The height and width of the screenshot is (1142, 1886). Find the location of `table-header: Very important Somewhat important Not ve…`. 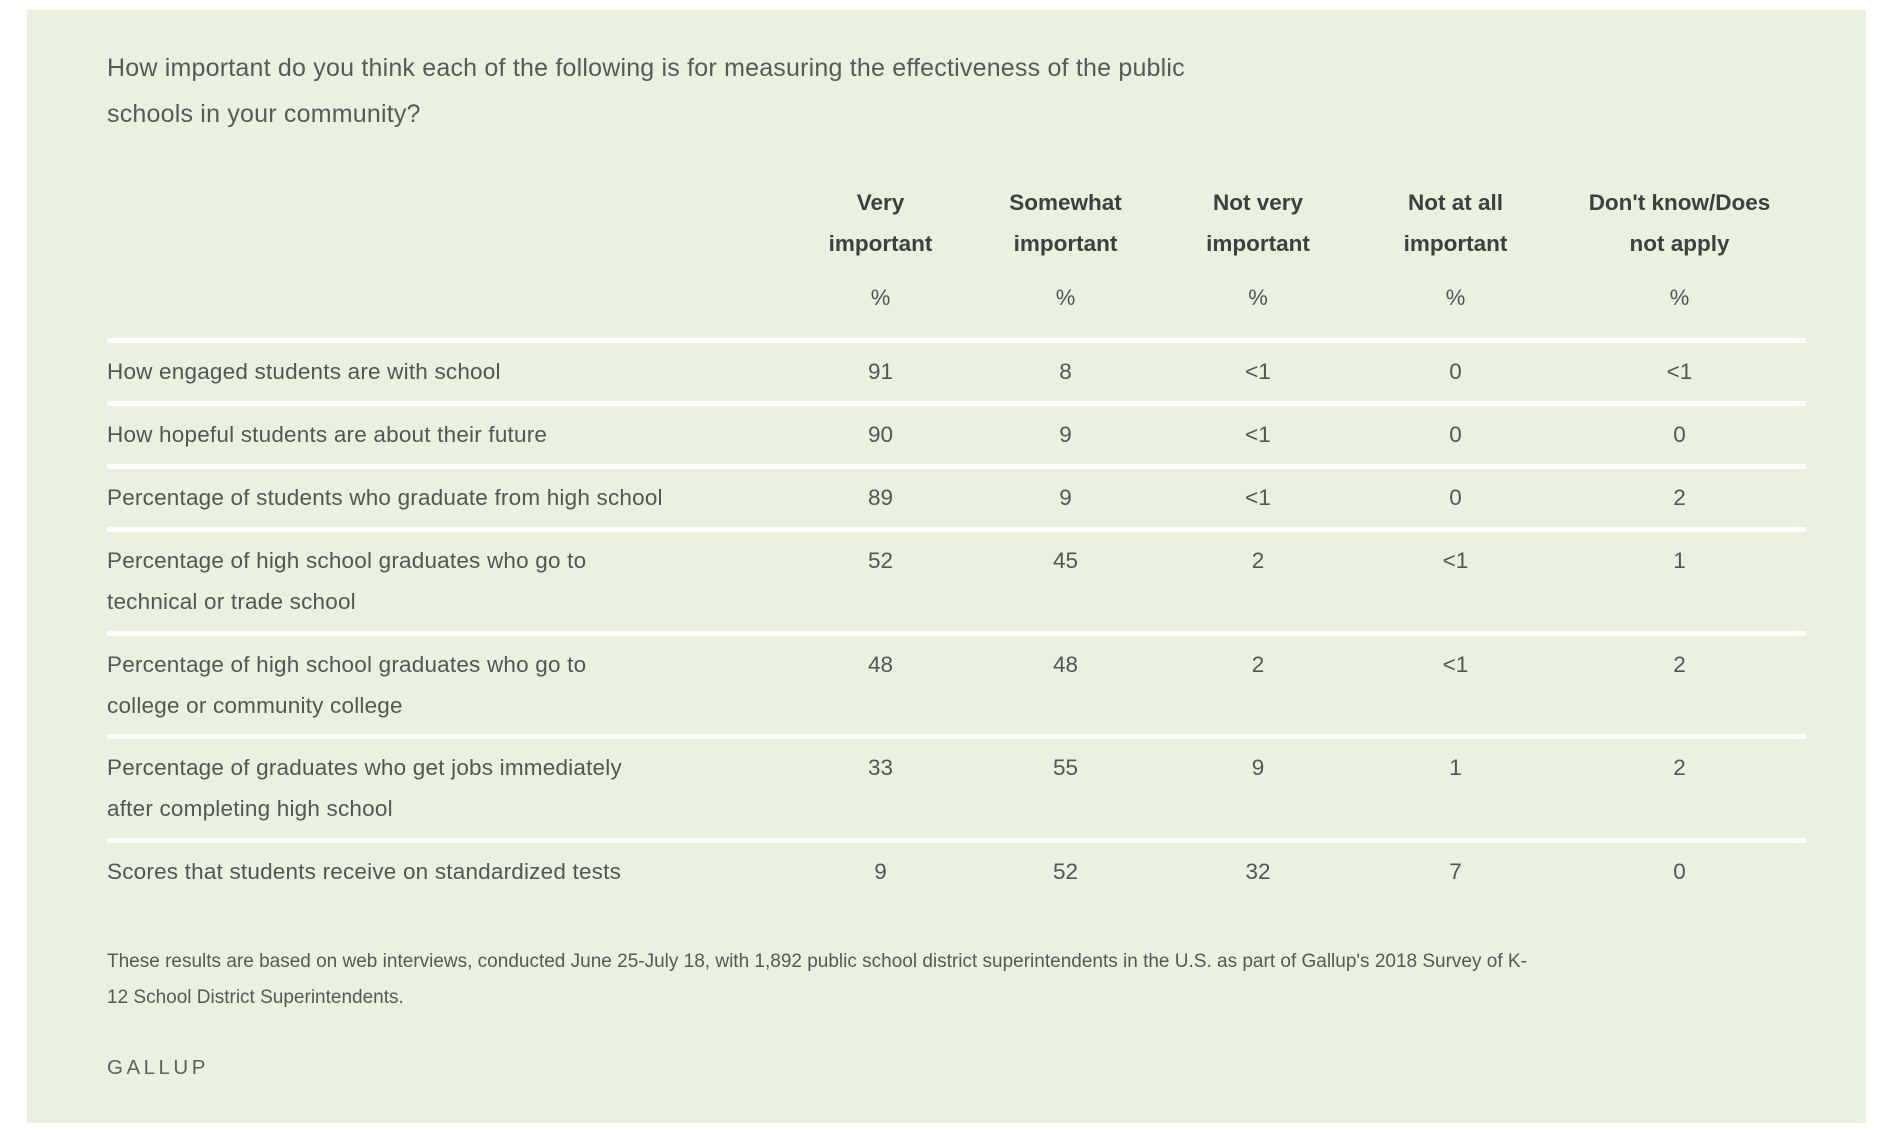

table-header: Very important Somewhat important Not ve… is located at coordinates (956, 261).